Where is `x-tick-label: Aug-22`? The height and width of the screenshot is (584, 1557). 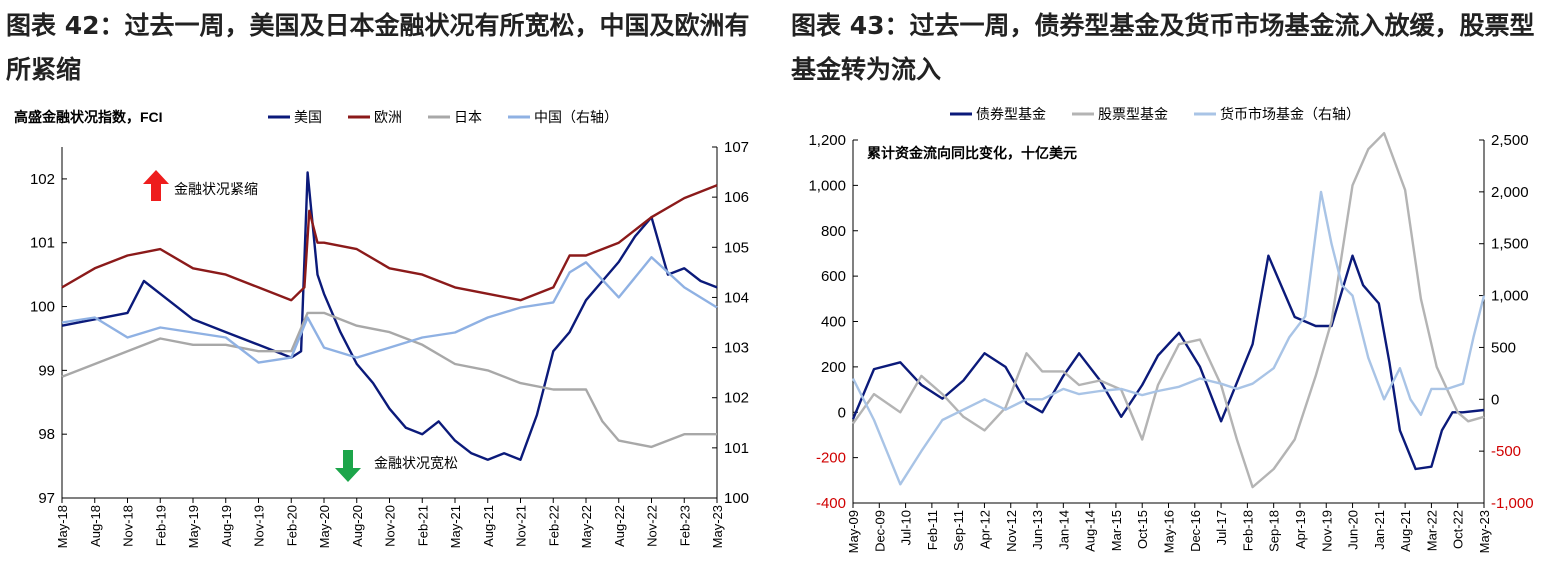
x-tick-label: Aug-22 is located at coordinates (619, 526).